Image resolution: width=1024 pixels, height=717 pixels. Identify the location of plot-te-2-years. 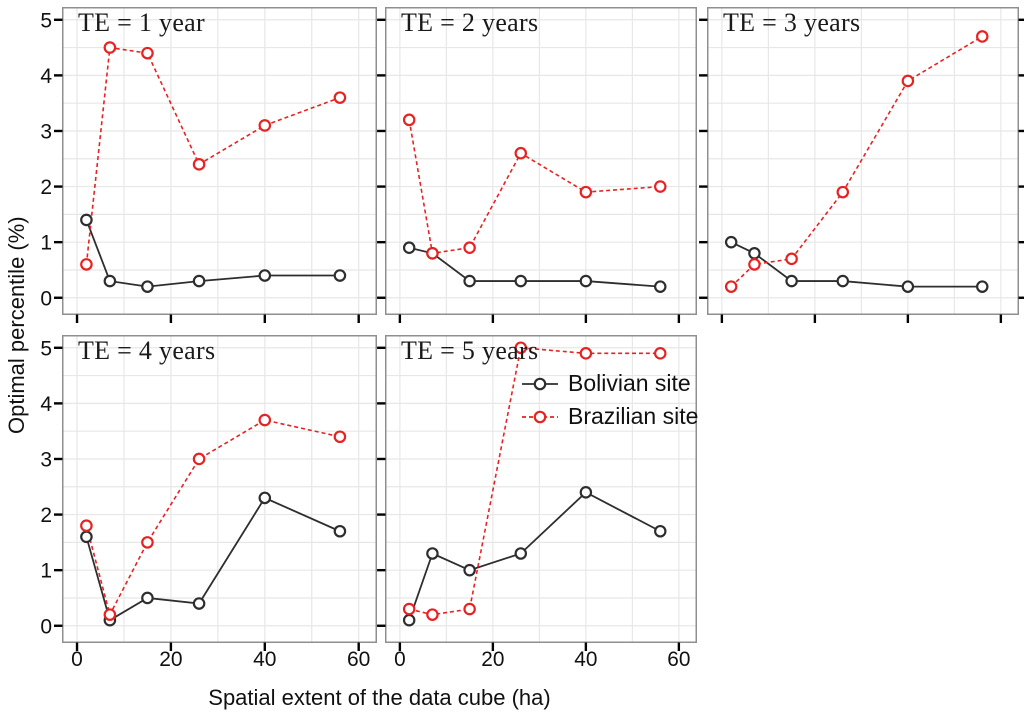
(537, 165).